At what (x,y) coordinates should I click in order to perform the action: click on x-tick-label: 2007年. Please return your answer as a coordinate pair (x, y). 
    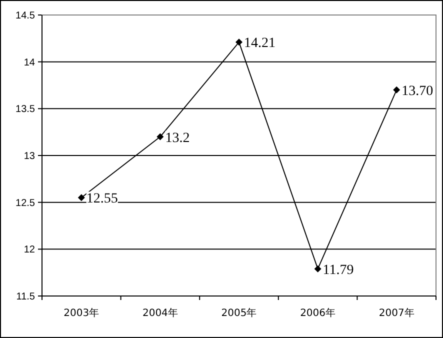
    Looking at the image, I should click on (396, 313).